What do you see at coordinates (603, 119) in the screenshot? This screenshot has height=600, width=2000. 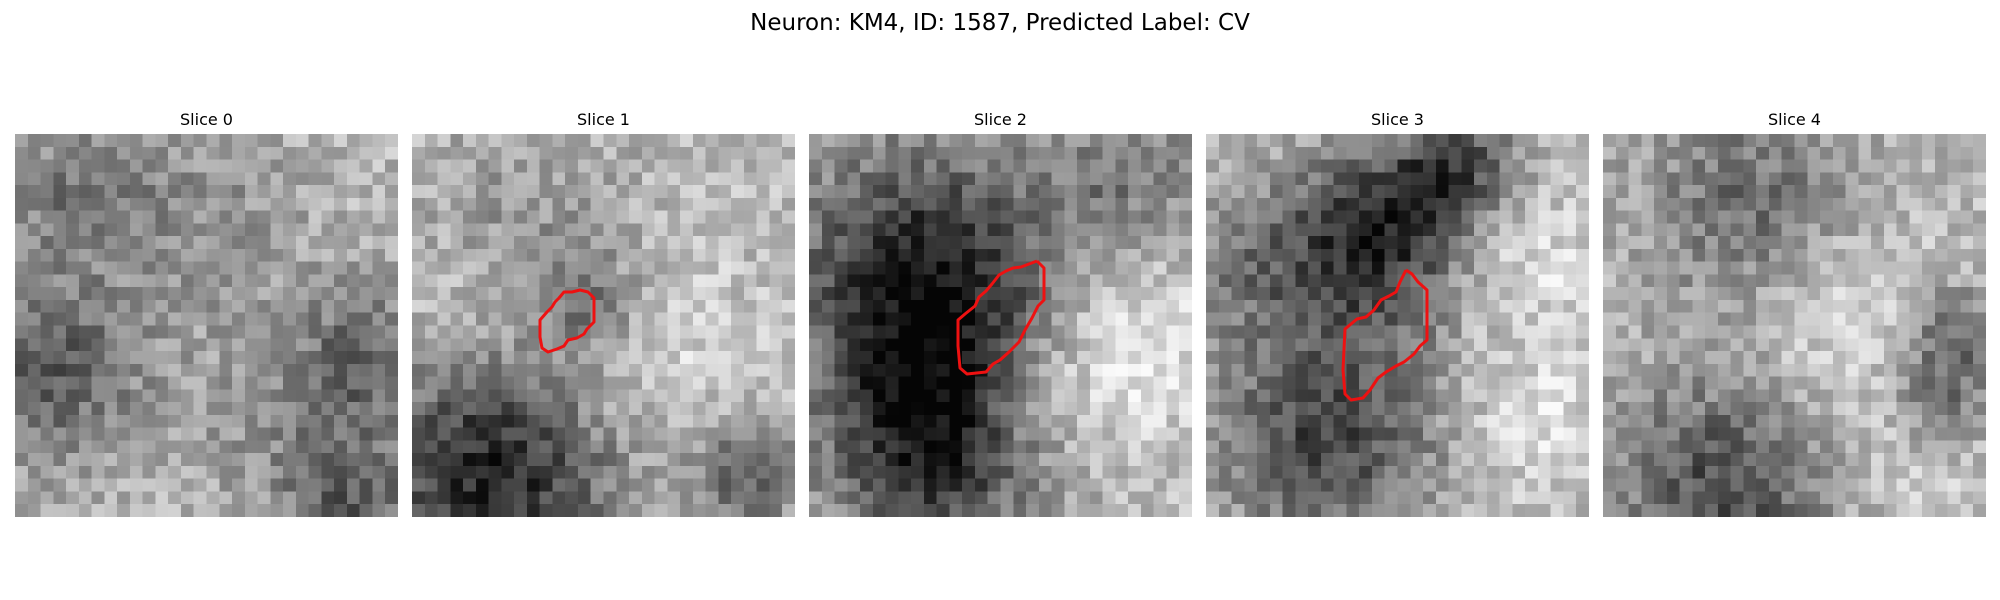 I see `slice-title-1: Slice 1` at bounding box center [603, 119].